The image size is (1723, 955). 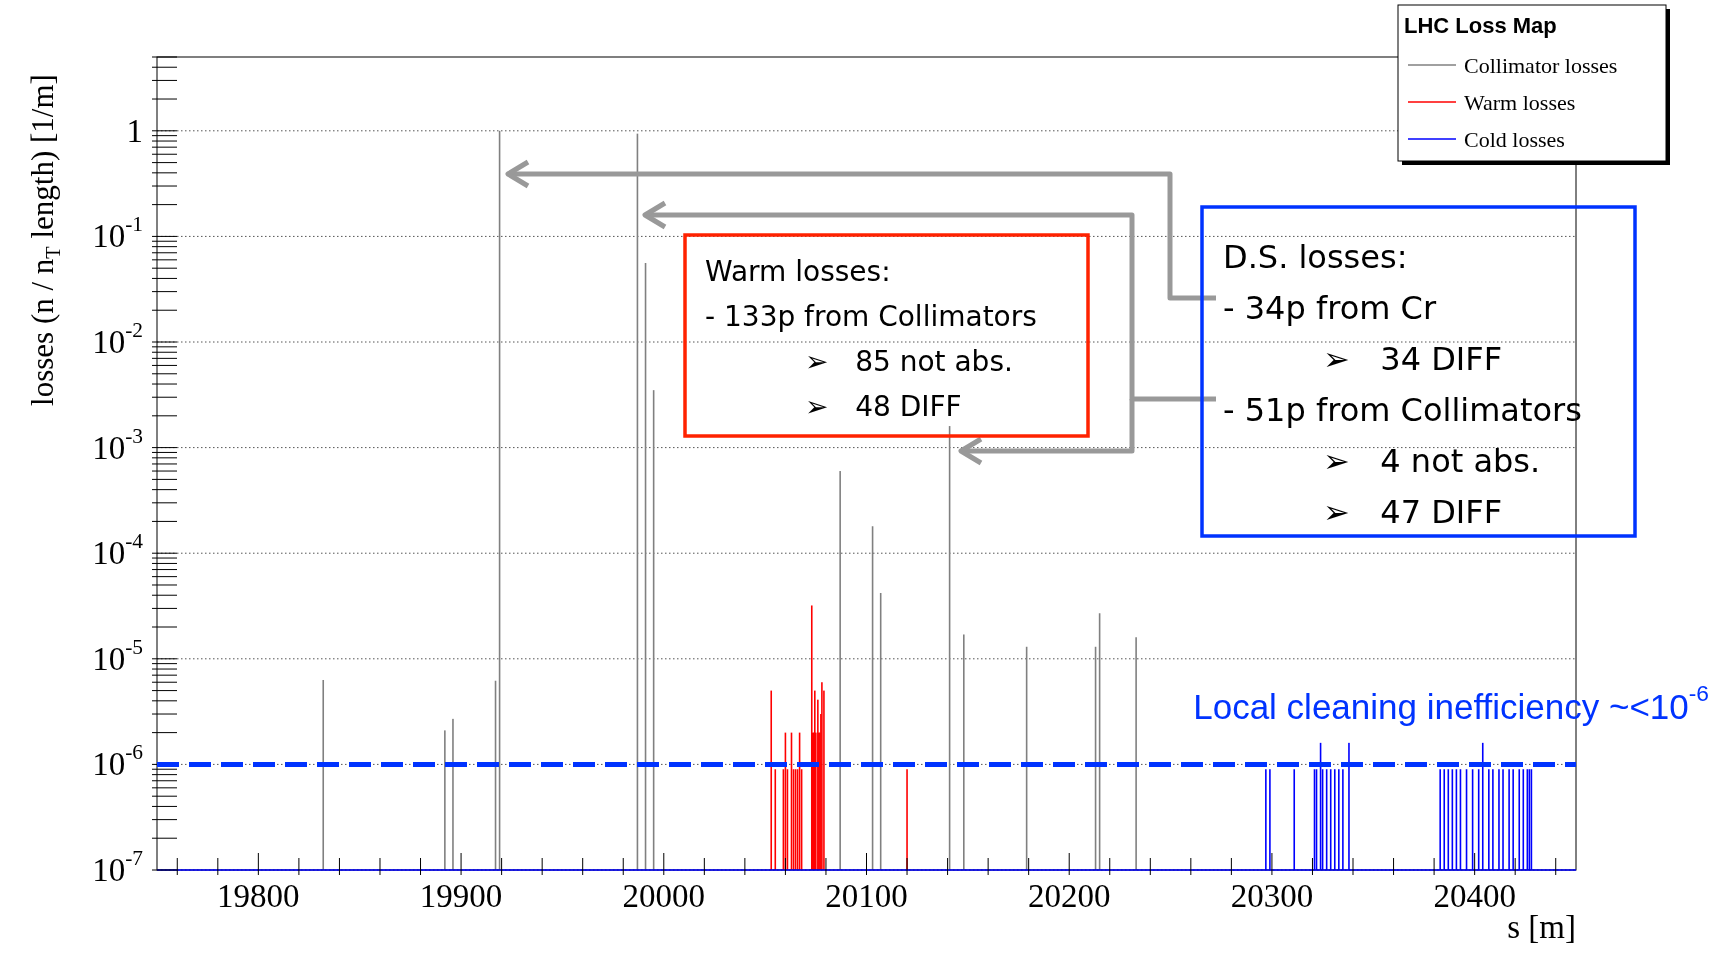 What do you see at coordinates (118, 867) in the screenshot?
I see `y-tick-label: 10$^{-7}$` at bounding box center [118, 867].